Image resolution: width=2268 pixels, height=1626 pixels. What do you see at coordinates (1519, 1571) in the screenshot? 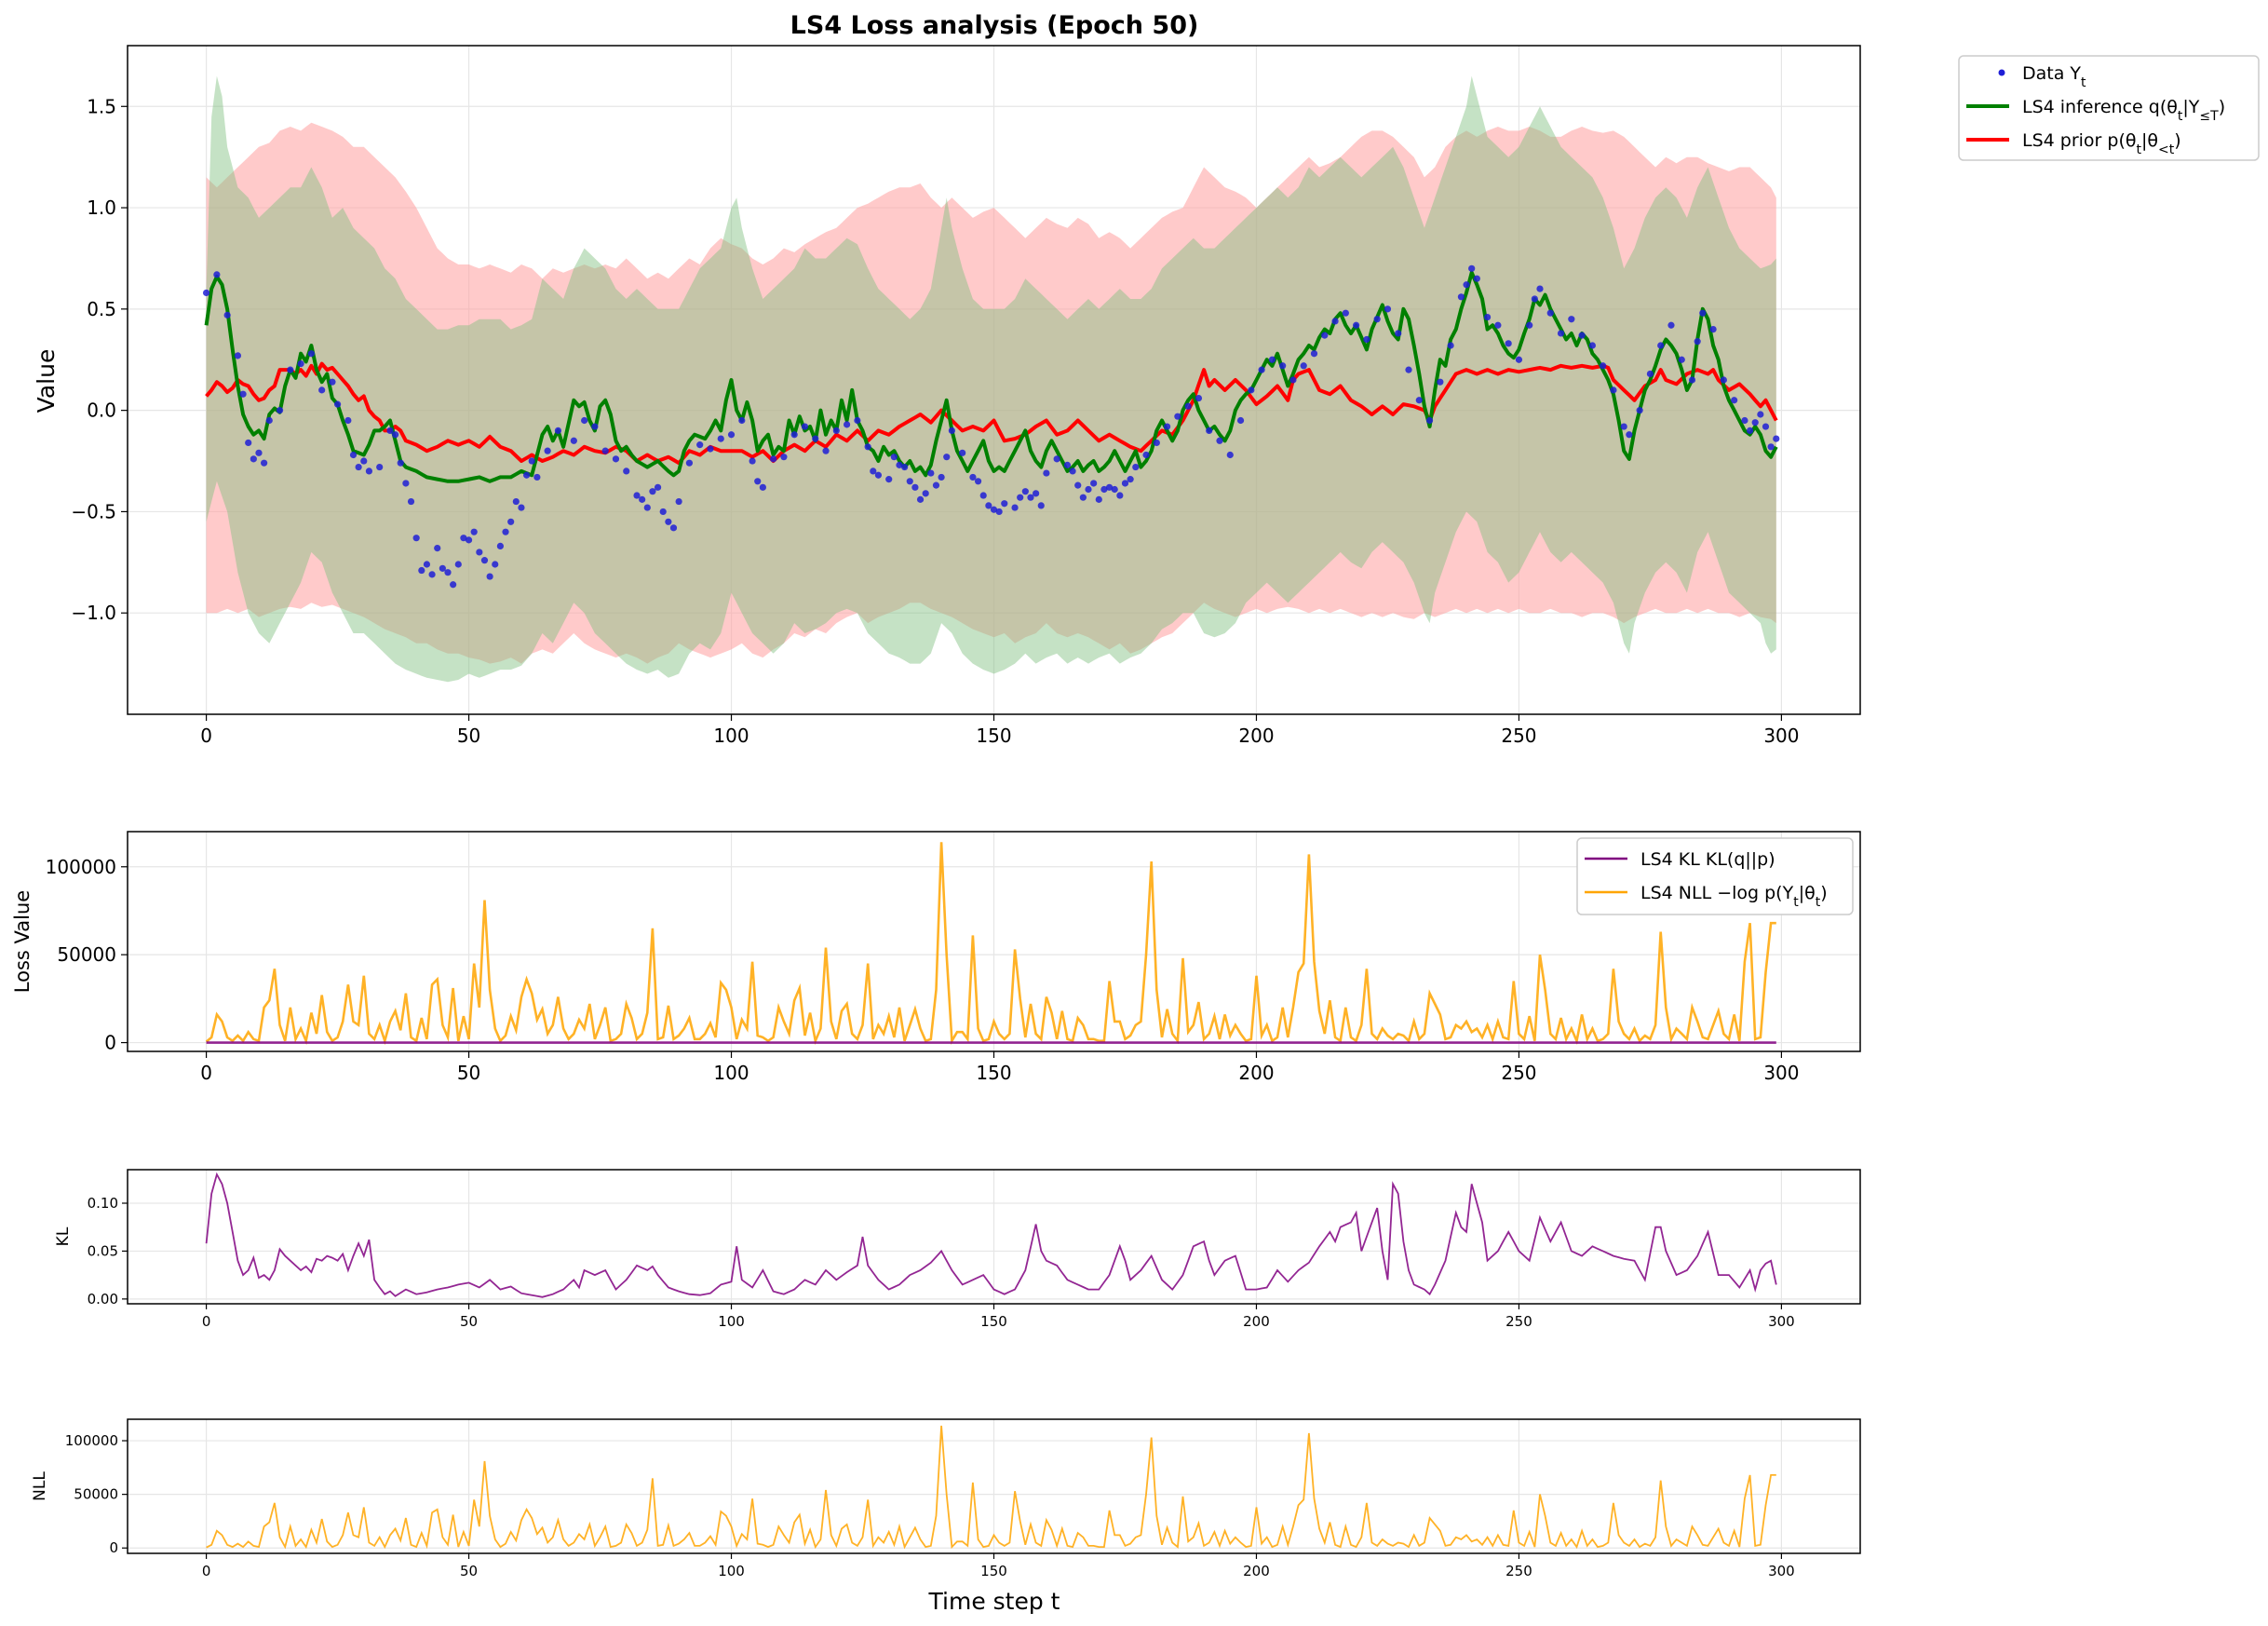
I see `x-tick-label: 250` at bounding box center [1519, 1571].